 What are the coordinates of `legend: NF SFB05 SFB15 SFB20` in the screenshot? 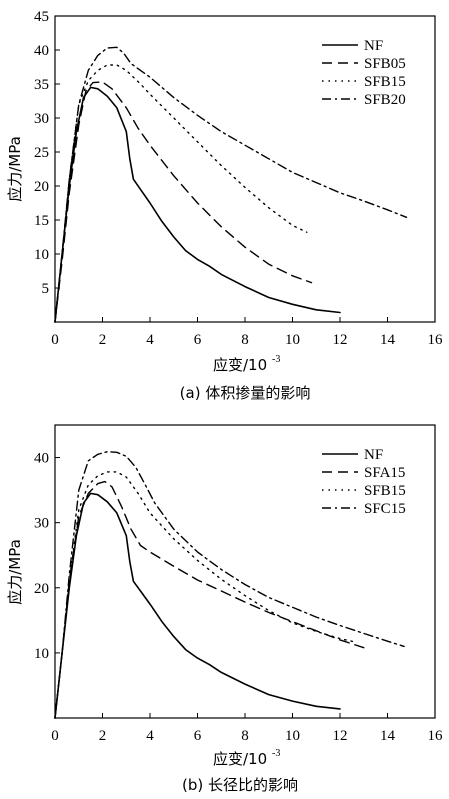 It's located at (364, 73).